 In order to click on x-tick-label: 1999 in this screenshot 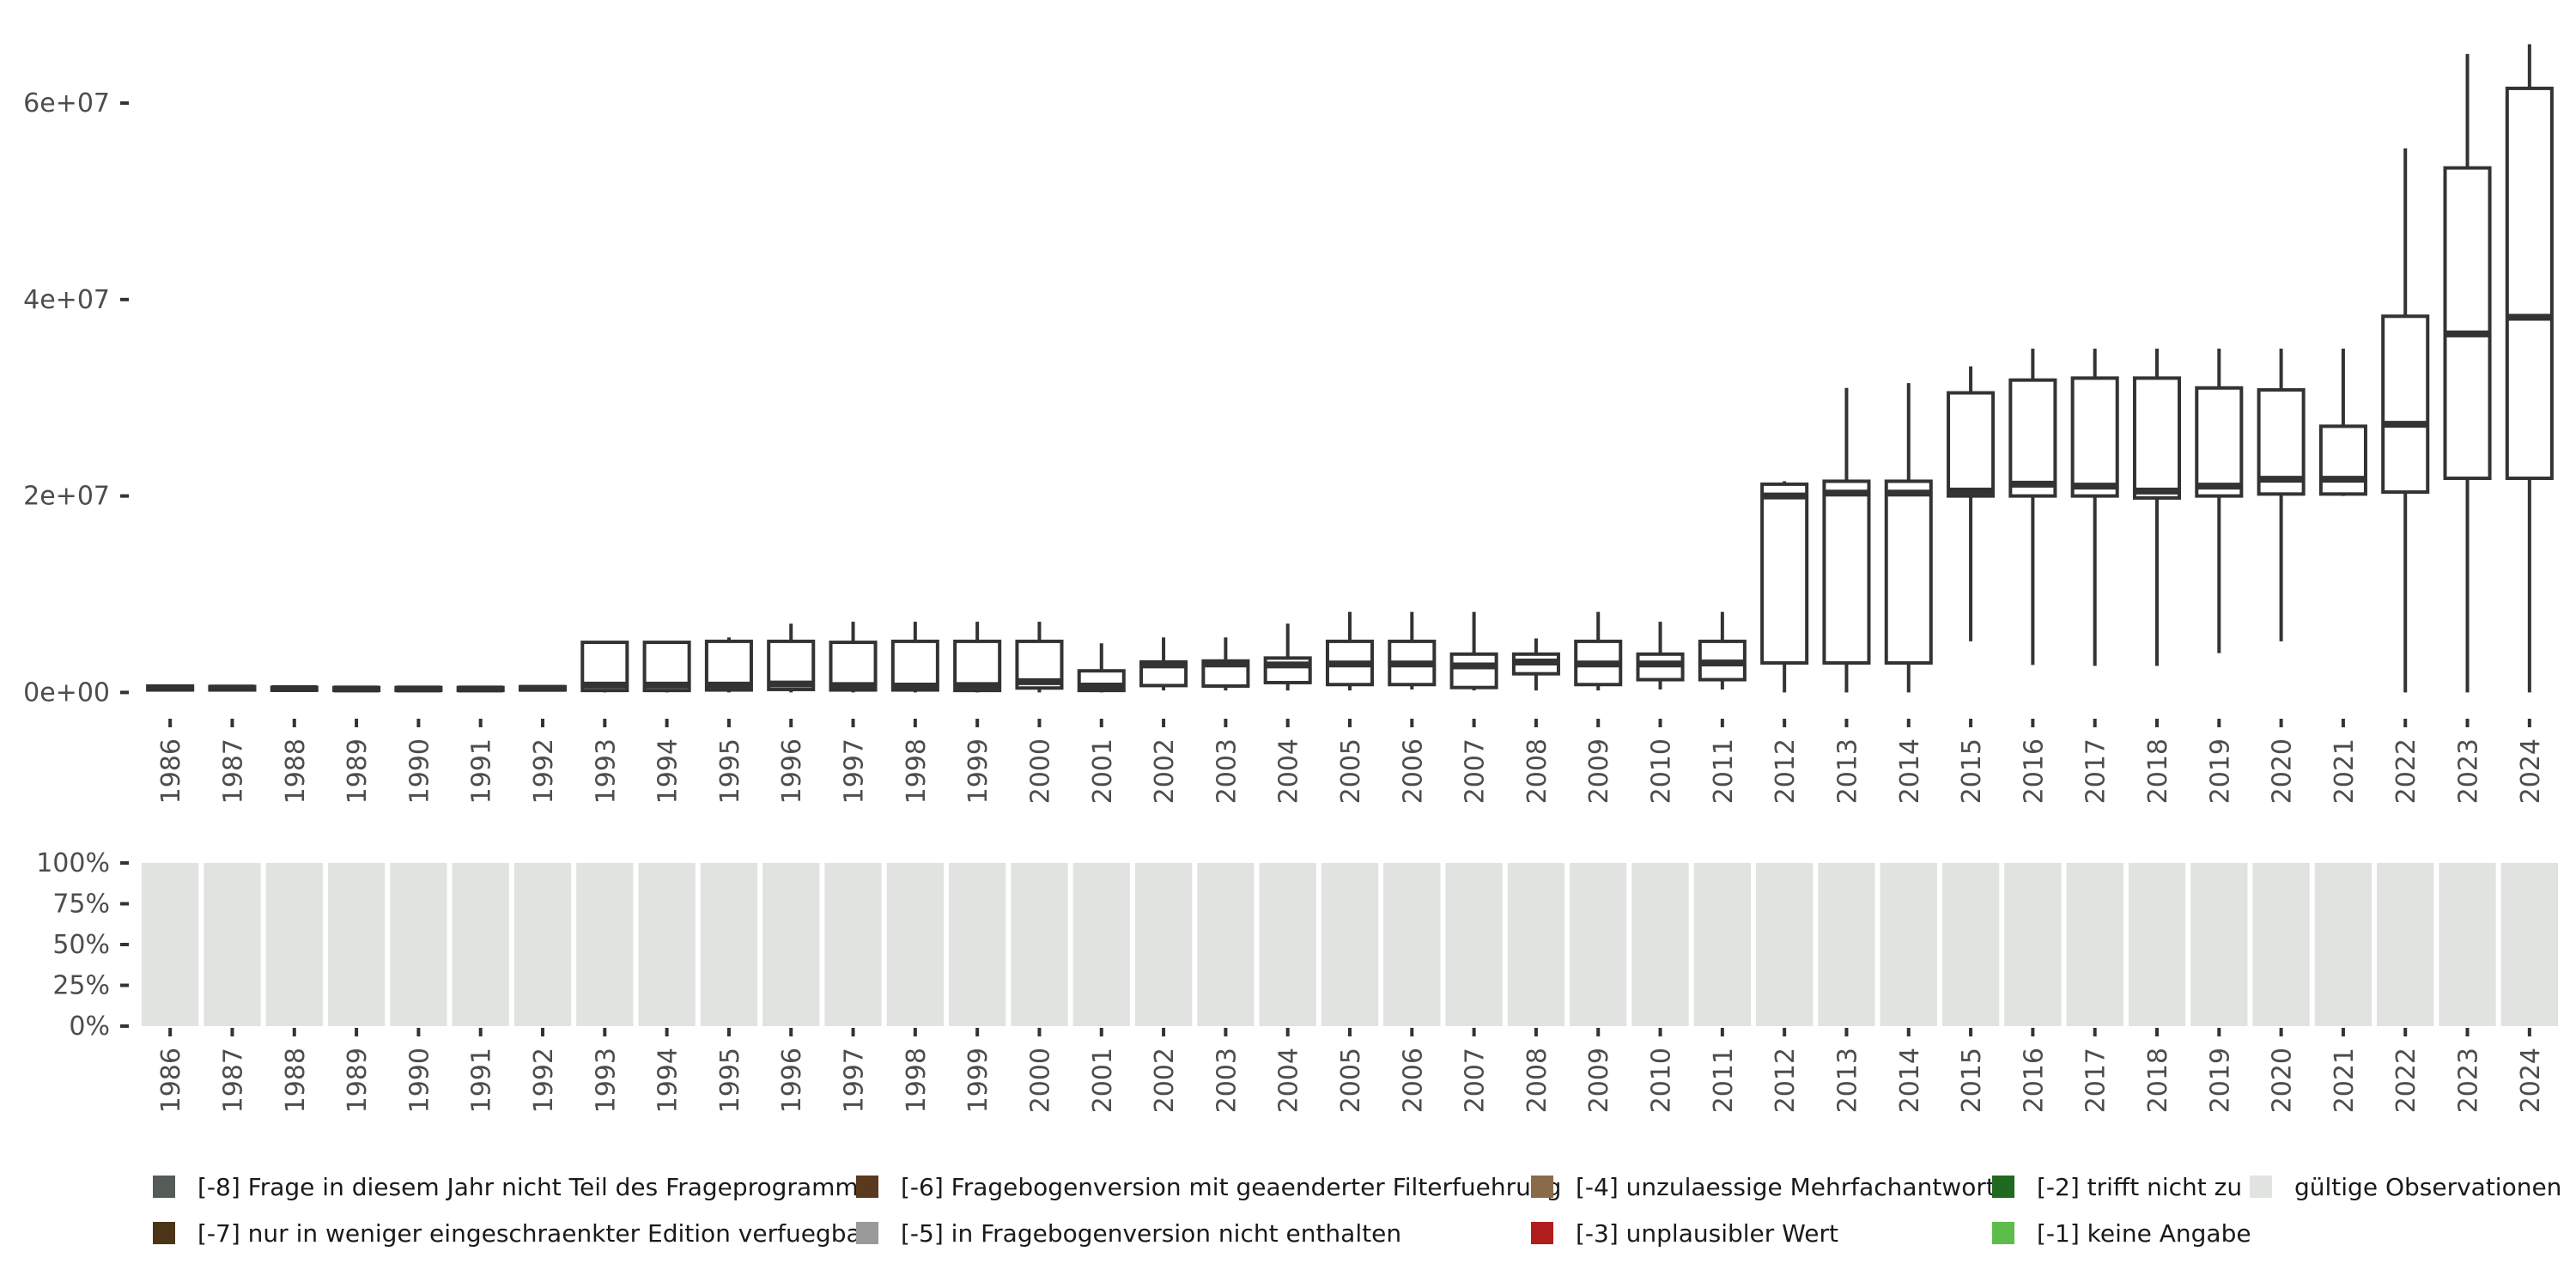, I will do `click(978, 1080)`.